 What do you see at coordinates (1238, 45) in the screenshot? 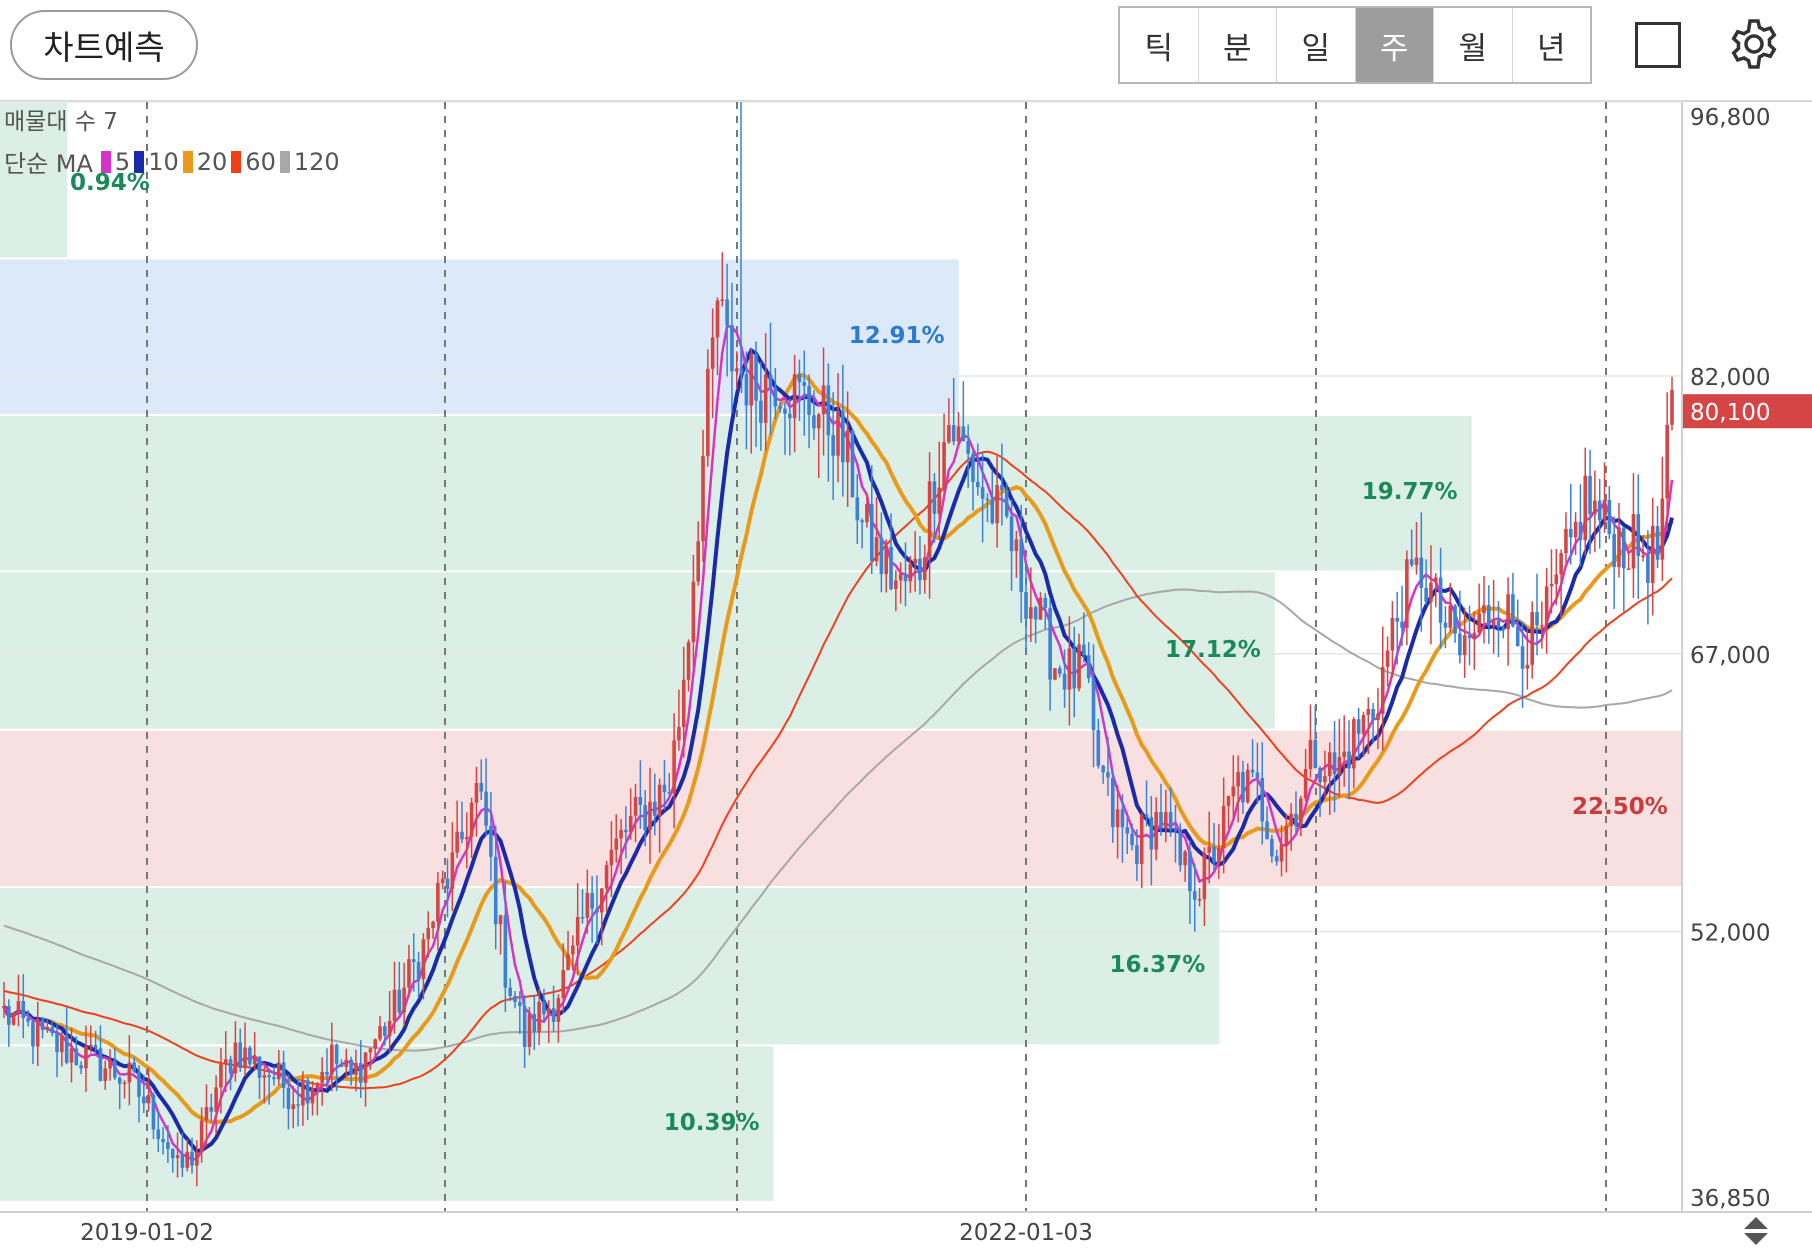
I see `tab-minute: 분` at bounding box center [1238, 45].